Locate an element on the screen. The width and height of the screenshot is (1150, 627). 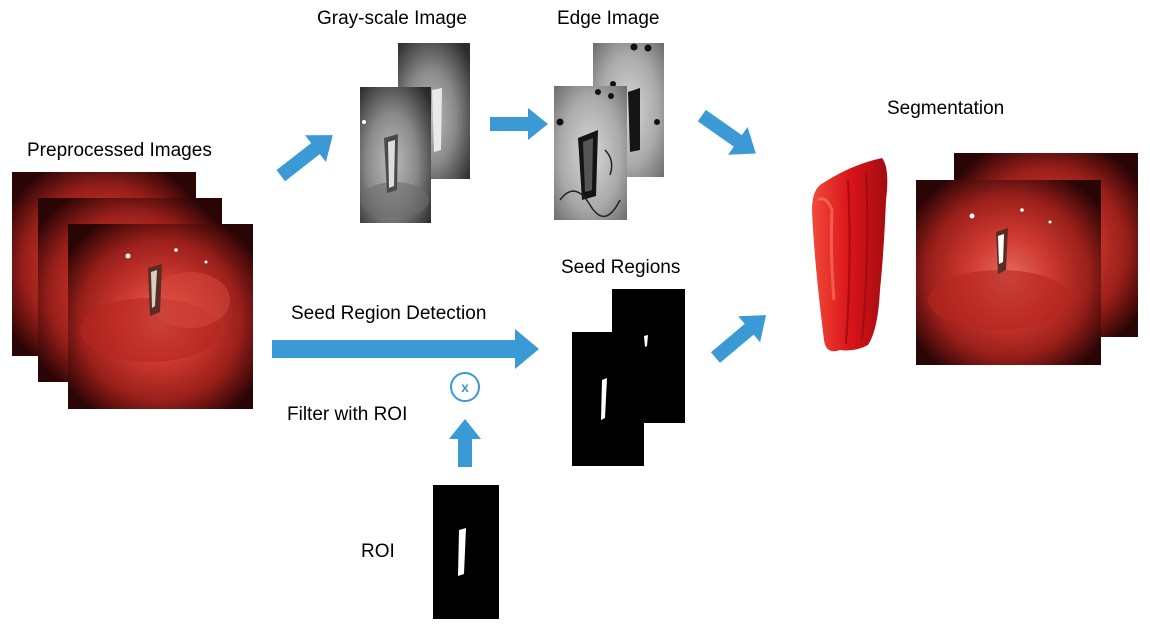
seed-regions-stack is located at coordinates (628, 377).